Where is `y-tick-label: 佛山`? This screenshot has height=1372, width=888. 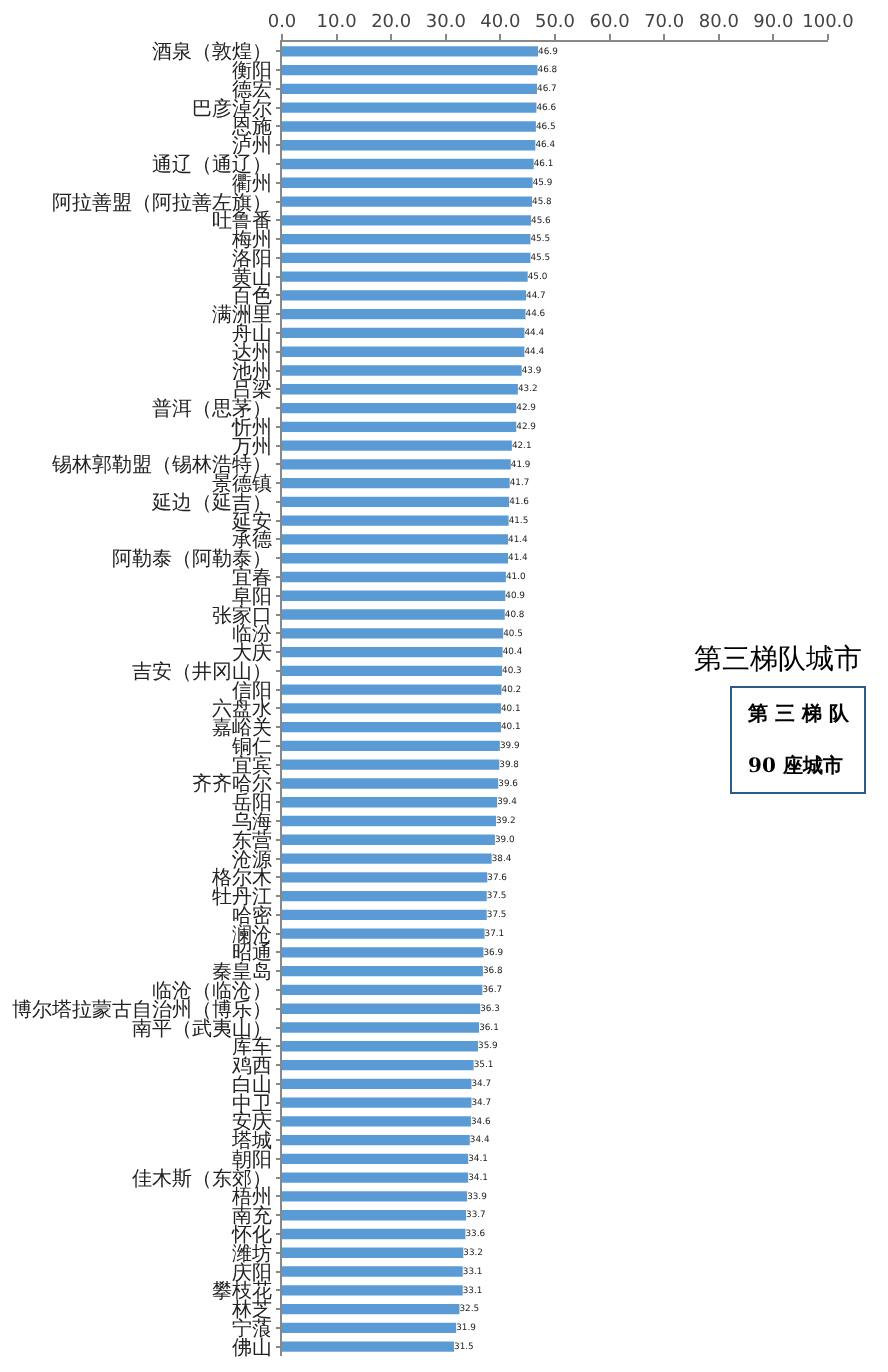 y-tick-label: 佛山 is located at coordinates (252, 1347).